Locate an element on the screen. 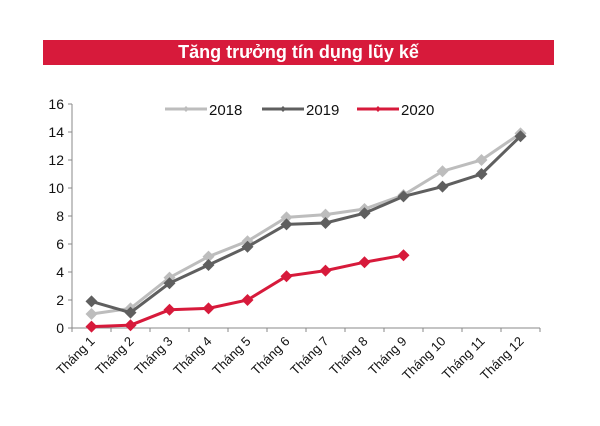 This screenshot has width=600, height=426. y-tick-label: 10 is located at coordinates (56, 188).